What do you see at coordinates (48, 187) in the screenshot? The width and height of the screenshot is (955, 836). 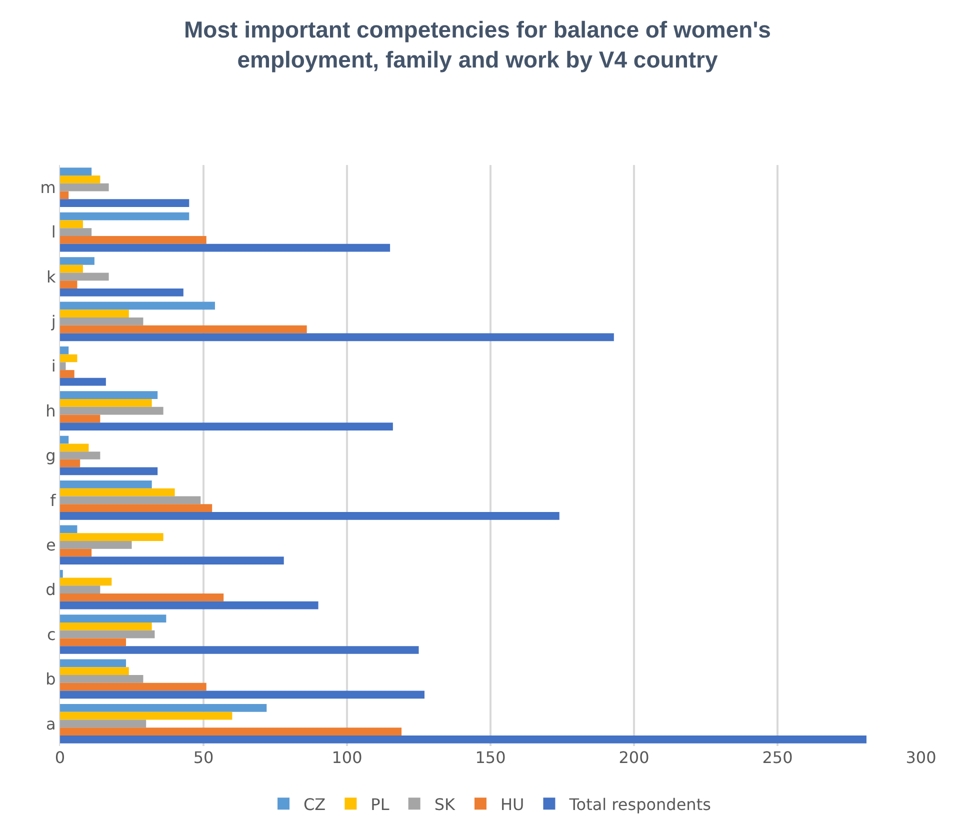 I see `y-tick-label: m` at bounding box center [48, 187].